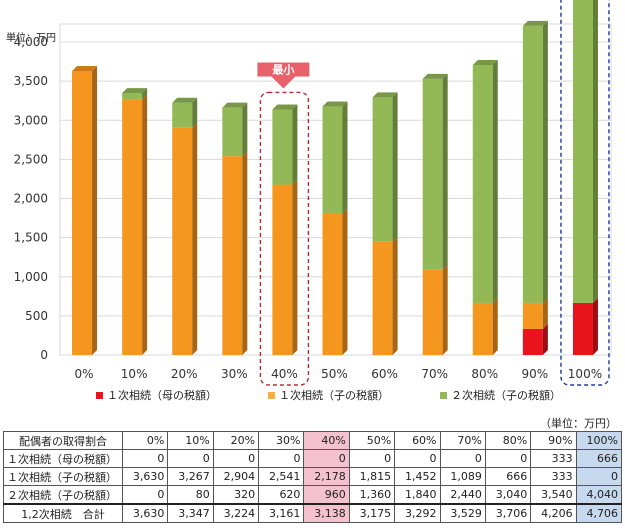  Describe the element at coordinates (36, 316) in the screenshot. I see `y-tick-label: 500` at that location.